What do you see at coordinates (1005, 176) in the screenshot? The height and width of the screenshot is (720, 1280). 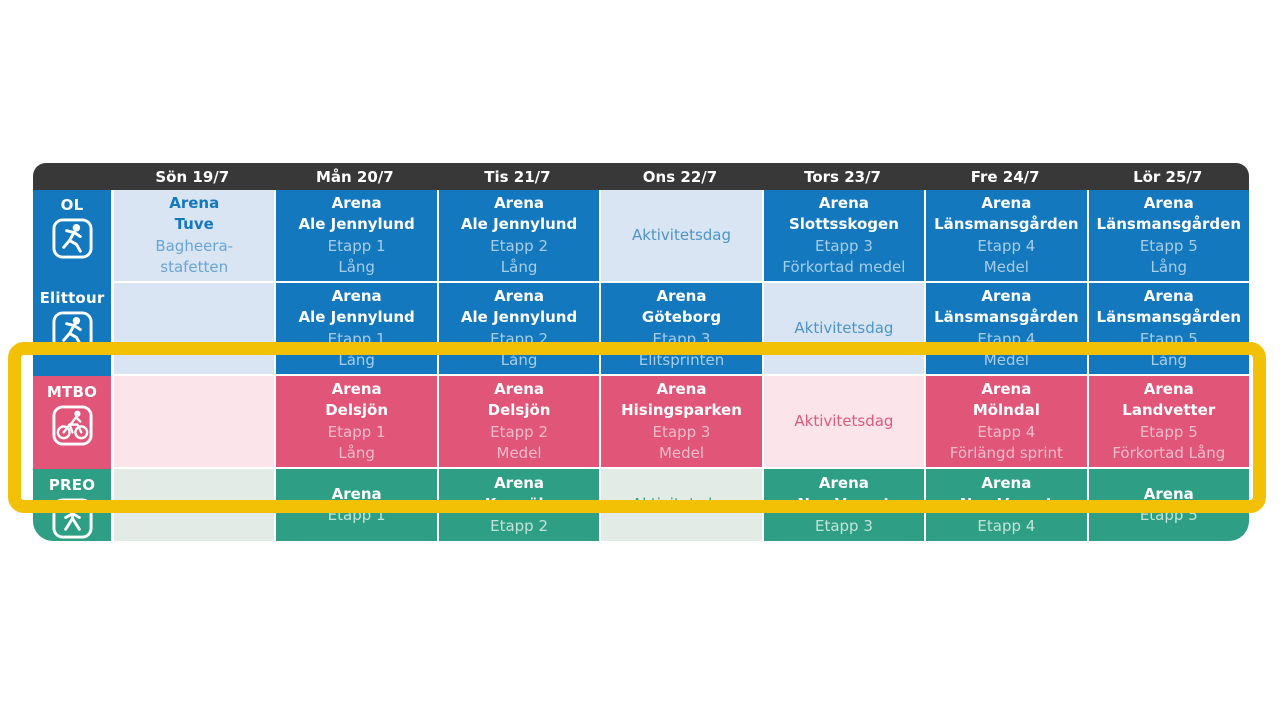 I see `day-header-fri: Fre 24/7` at bounding box center [1005, 176].